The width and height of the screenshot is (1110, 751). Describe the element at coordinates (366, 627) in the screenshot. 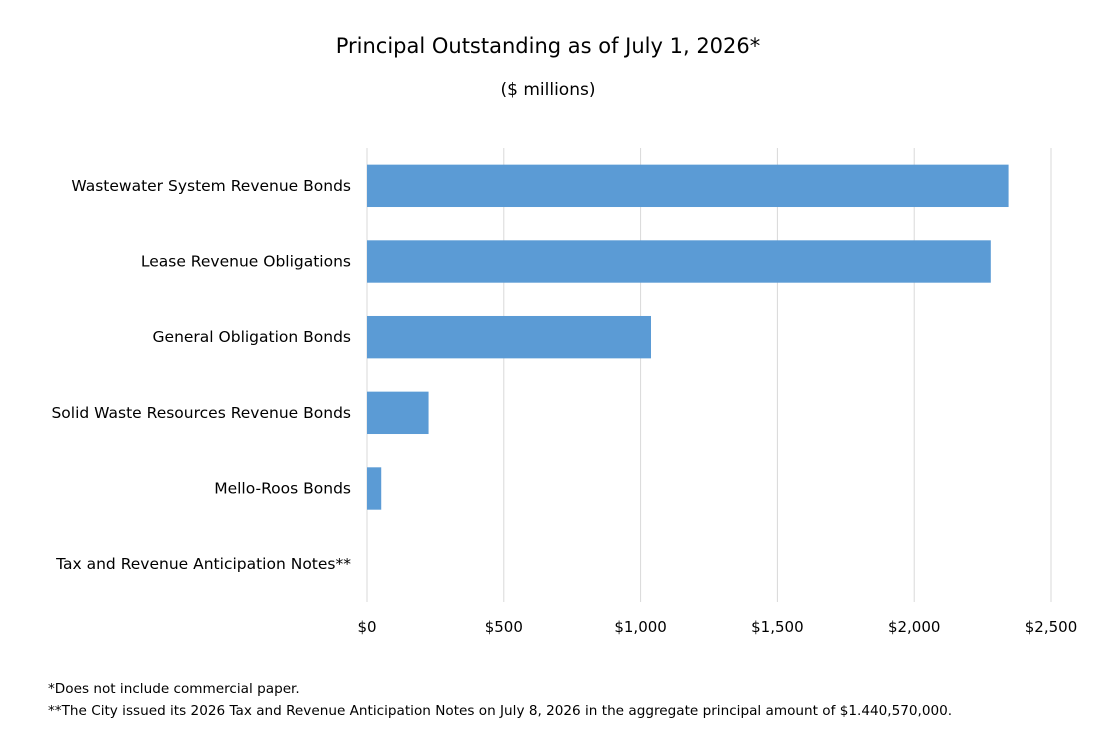

I see `x-tick-label: $0` at that location.